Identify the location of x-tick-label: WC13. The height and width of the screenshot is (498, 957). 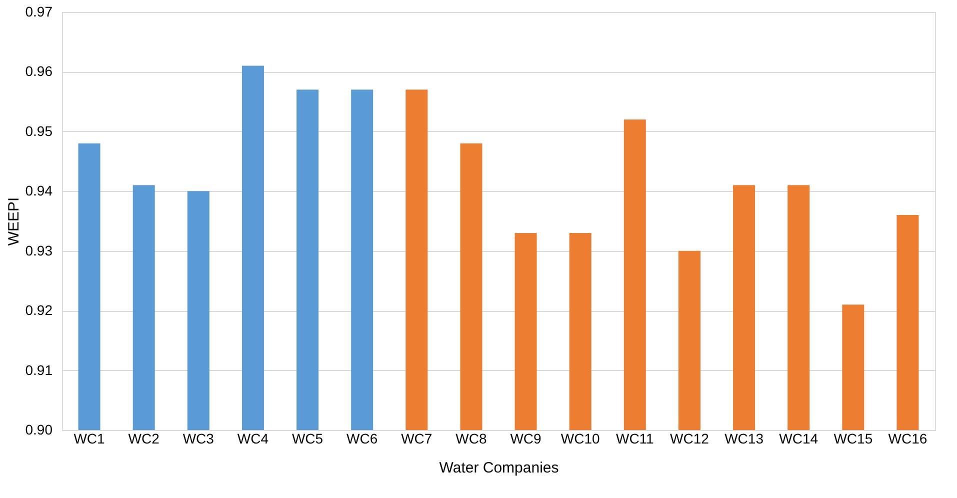
(744, 438).